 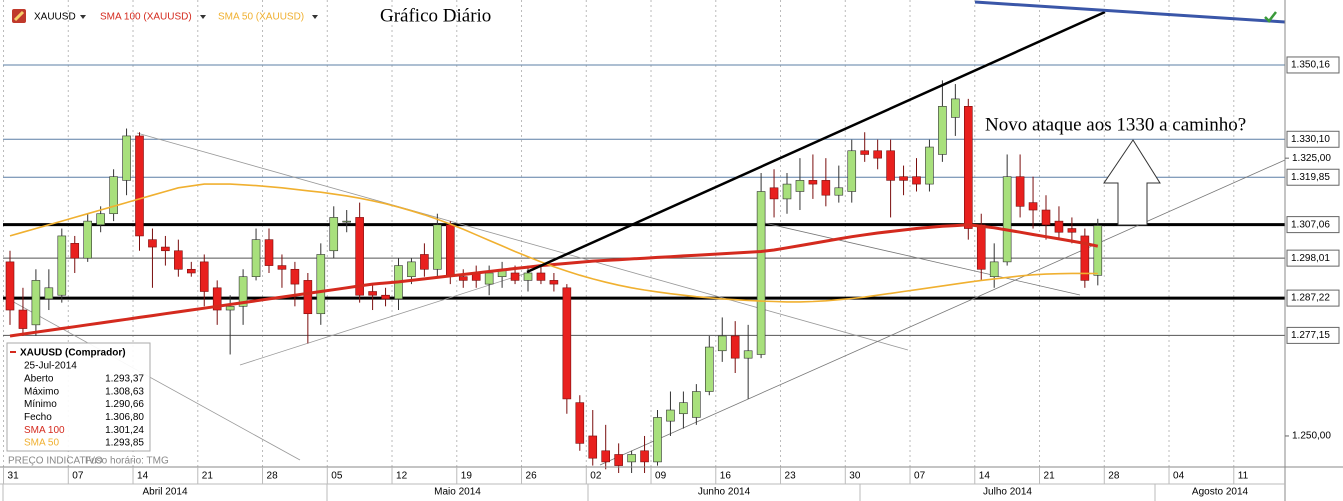 I want to click on x-tick-label: 09, so click(x=661, y=476).